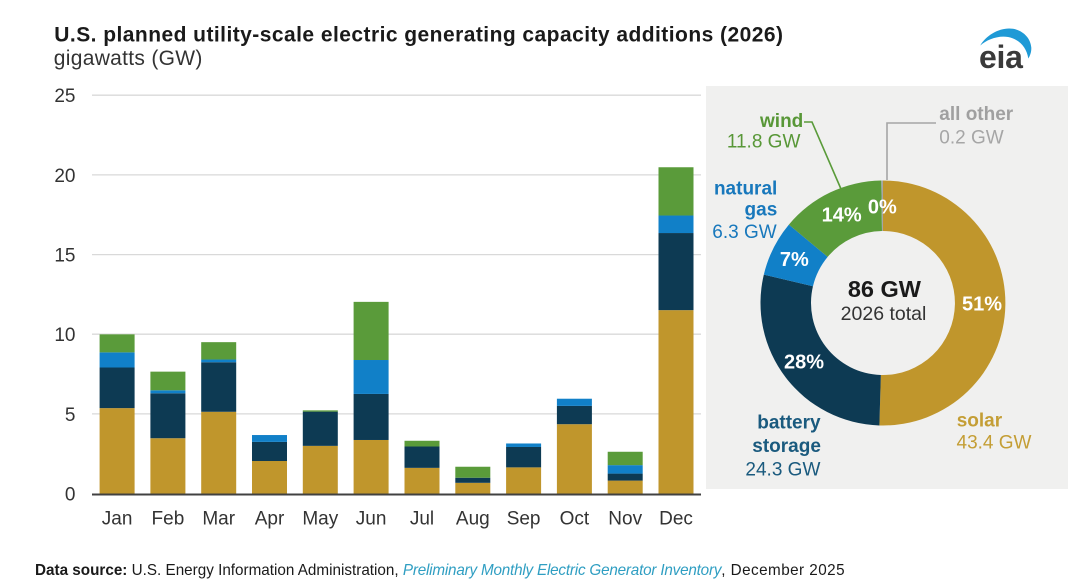 The height and width of the screenshot is (581, 1080). Describe the element at coordinates (218, 519) in the screenshot. I see `svg-text: Mar` at that location.